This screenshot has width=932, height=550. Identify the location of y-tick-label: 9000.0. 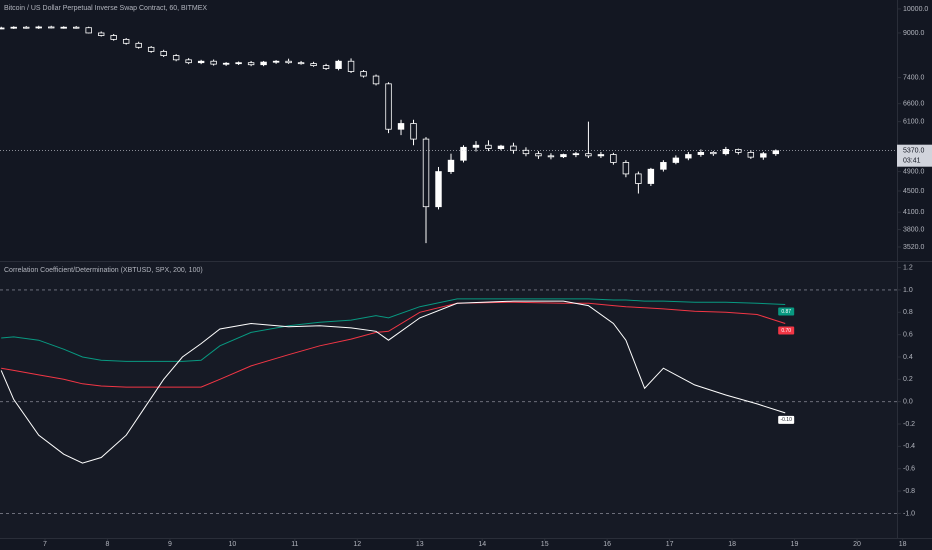
(914, 33).